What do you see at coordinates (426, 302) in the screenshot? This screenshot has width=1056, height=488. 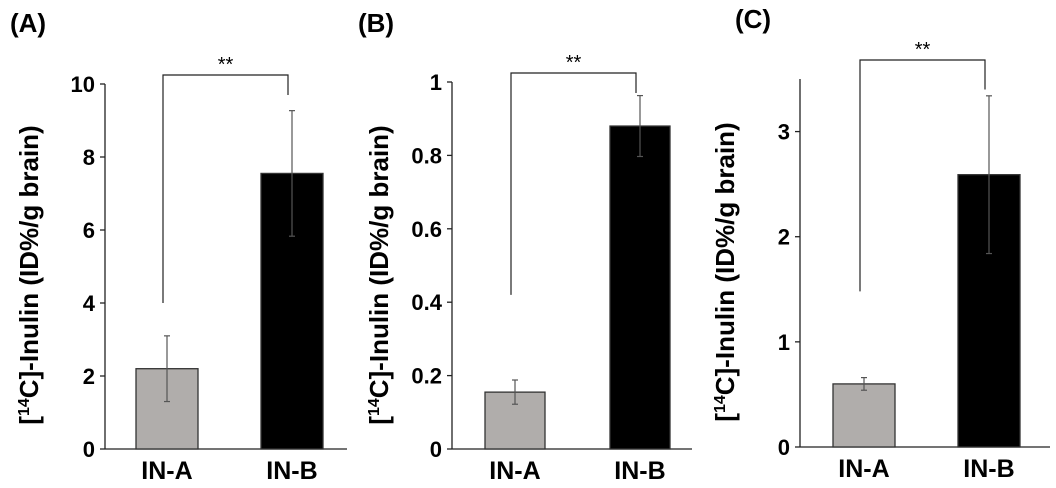 I see `y-tick-label: 0.4` at bounding box center [426, 302].